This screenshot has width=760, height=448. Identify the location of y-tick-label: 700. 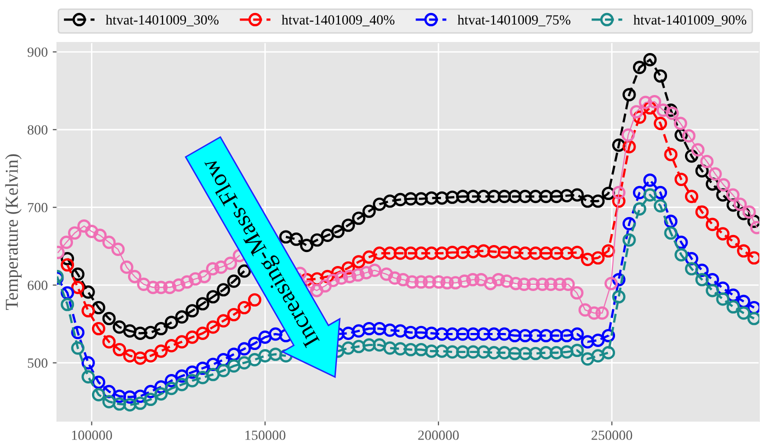
(38, 207).